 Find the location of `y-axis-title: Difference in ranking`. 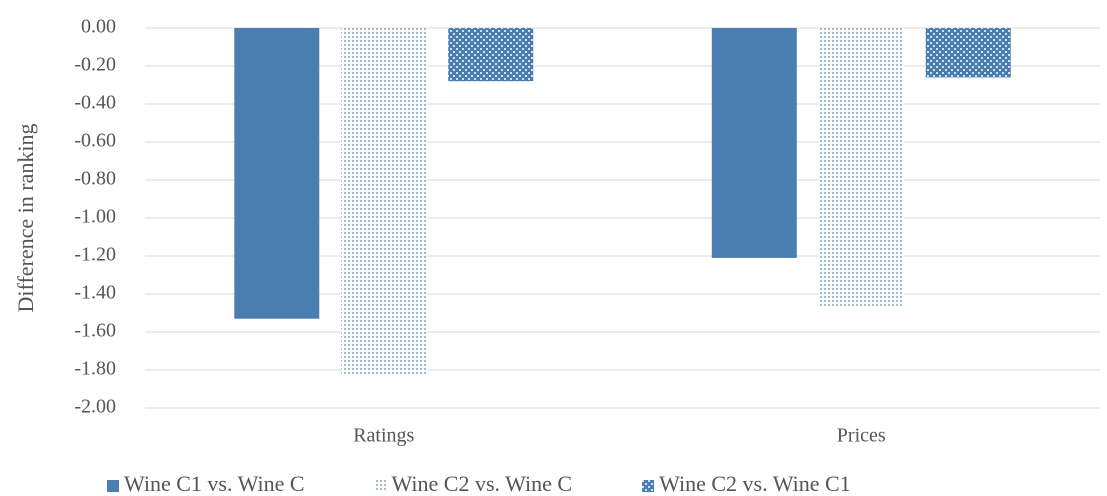

y-axis-title: Difference in ranking is located at coordinates (25, 218).